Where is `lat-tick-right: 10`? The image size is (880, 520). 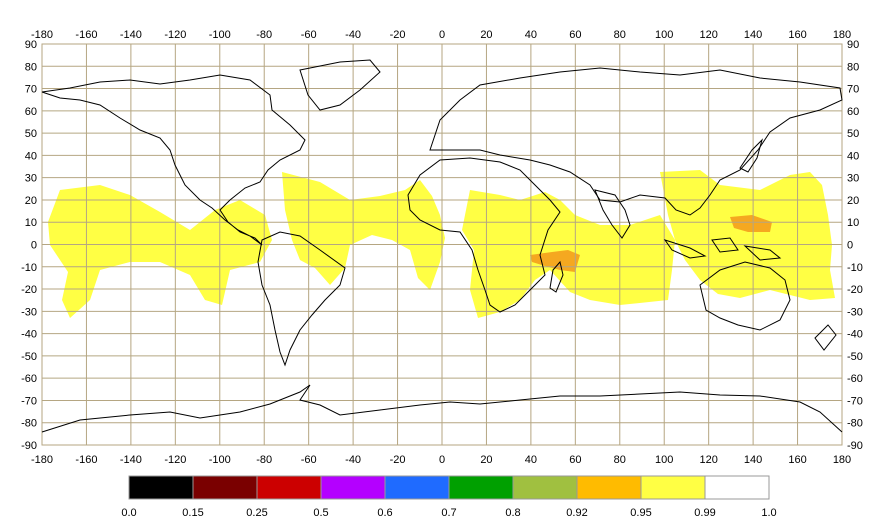
lat-tick-right: 10 is located at coordinates (853, 223).